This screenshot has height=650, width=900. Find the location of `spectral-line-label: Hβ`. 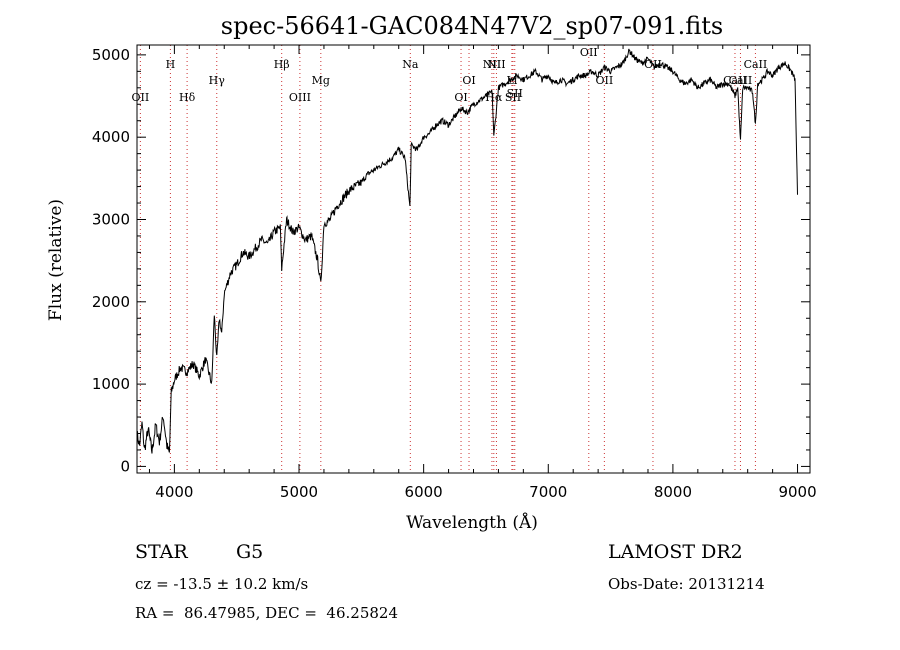

spectral-line-label: Hβ is located at coordinates (282, 64).